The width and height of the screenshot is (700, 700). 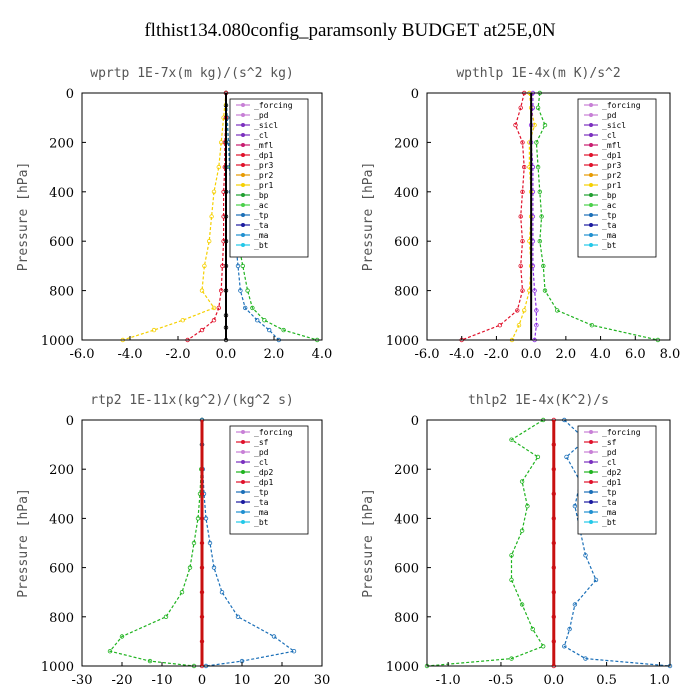 I want to click on x-tick-label: 30, so click(x=322, y=680).